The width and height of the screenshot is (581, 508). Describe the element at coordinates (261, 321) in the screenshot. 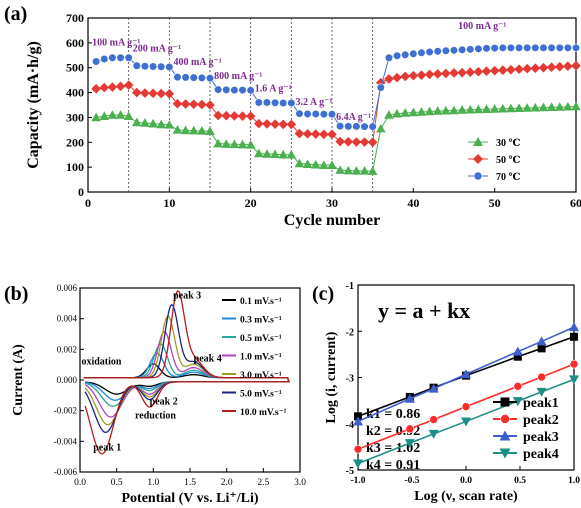

I see `legend-label-b: 0.3 mV.s⁻¹` at that location.